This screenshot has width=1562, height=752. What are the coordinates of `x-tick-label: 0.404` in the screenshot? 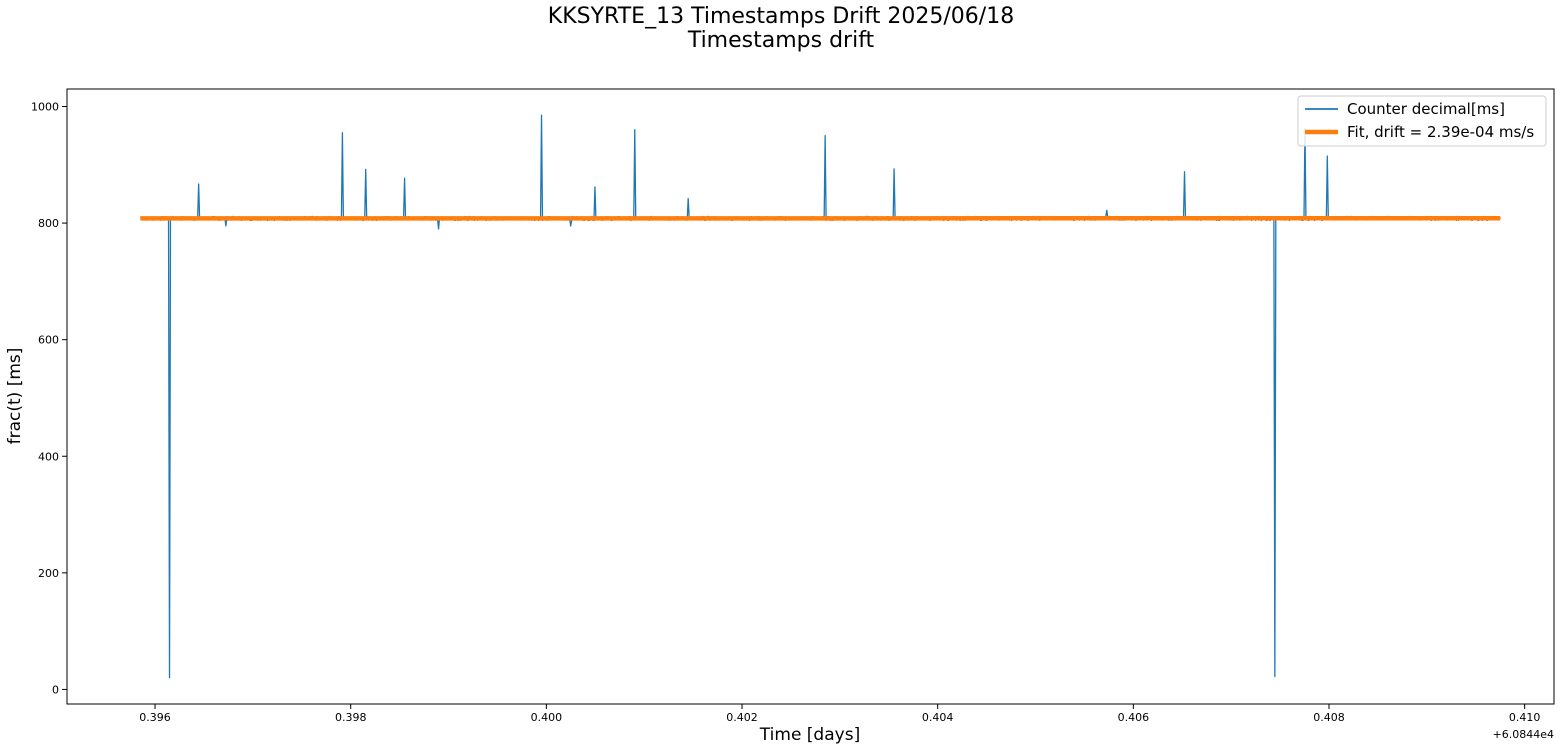 It's located at (938, 717).